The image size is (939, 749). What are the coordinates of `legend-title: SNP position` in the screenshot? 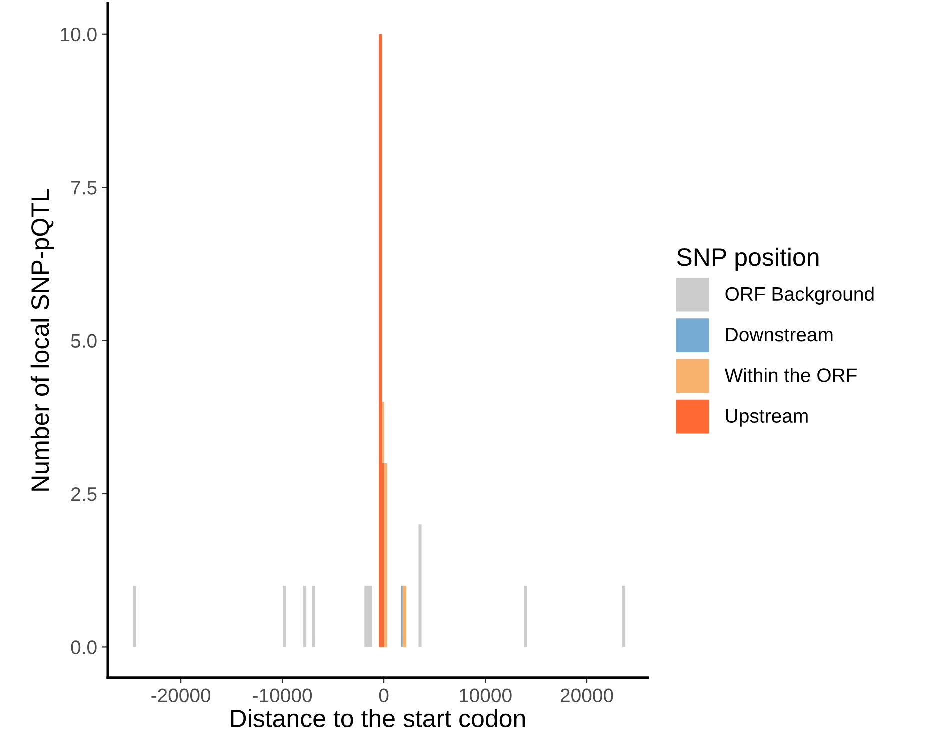 It's located at (748, 260).